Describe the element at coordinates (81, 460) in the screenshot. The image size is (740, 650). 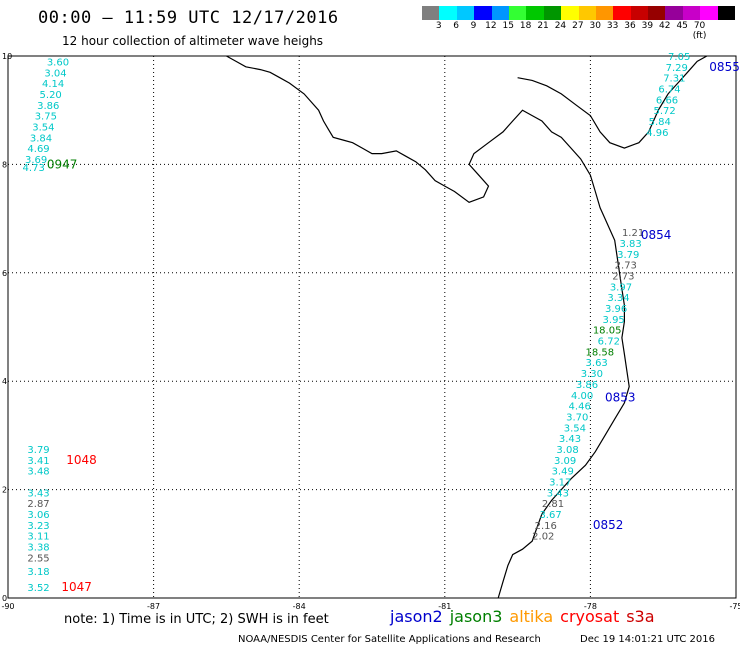
I see `pass-time-label: 1048` at that location.